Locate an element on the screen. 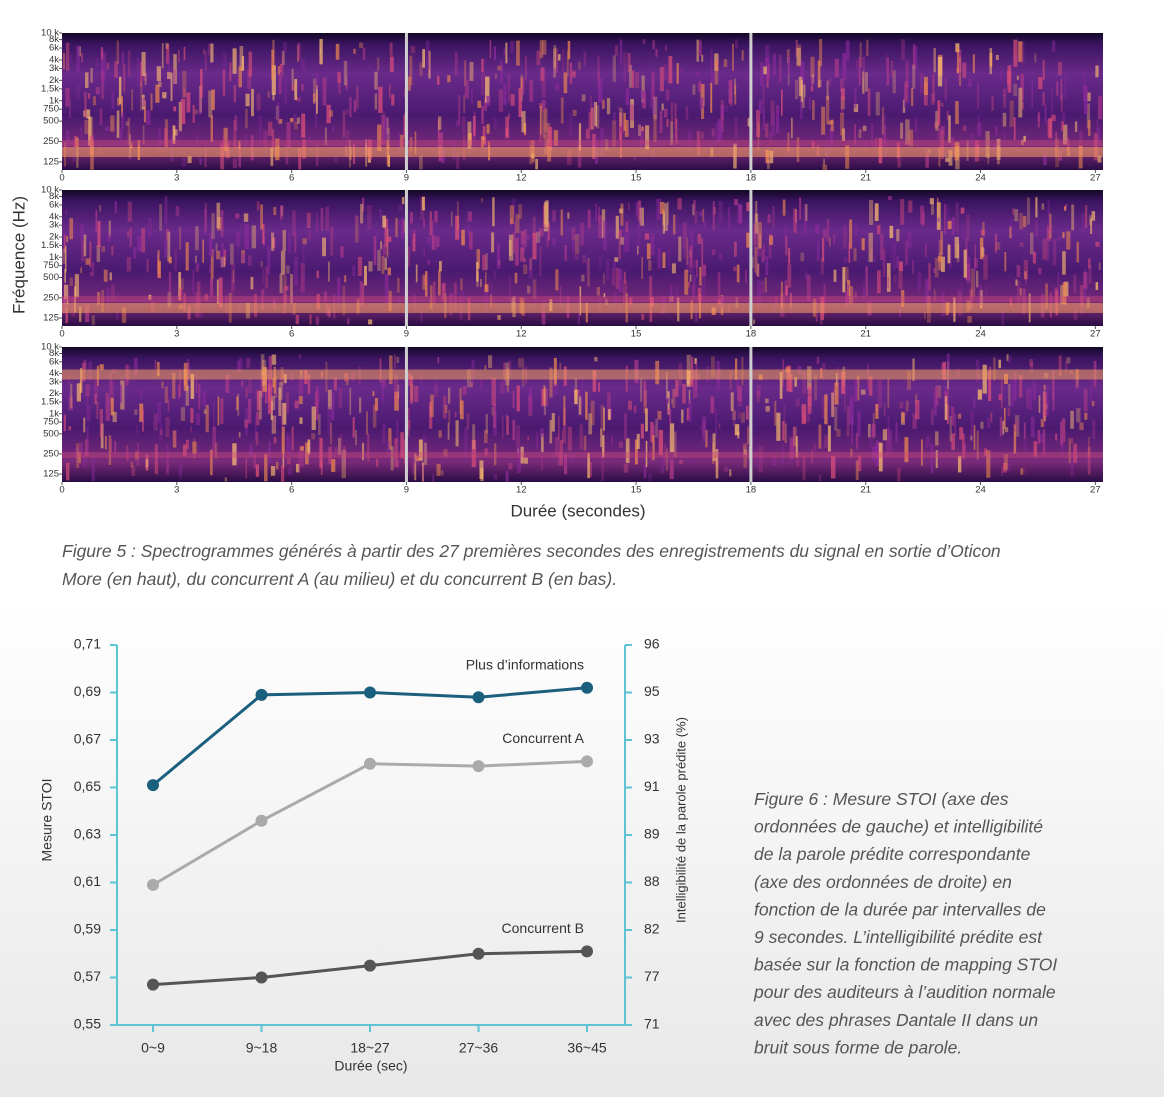 The height and width of the screenshot is (1097, 1164). y-tick-label: 1.5k is located at coordinates (50, 88).